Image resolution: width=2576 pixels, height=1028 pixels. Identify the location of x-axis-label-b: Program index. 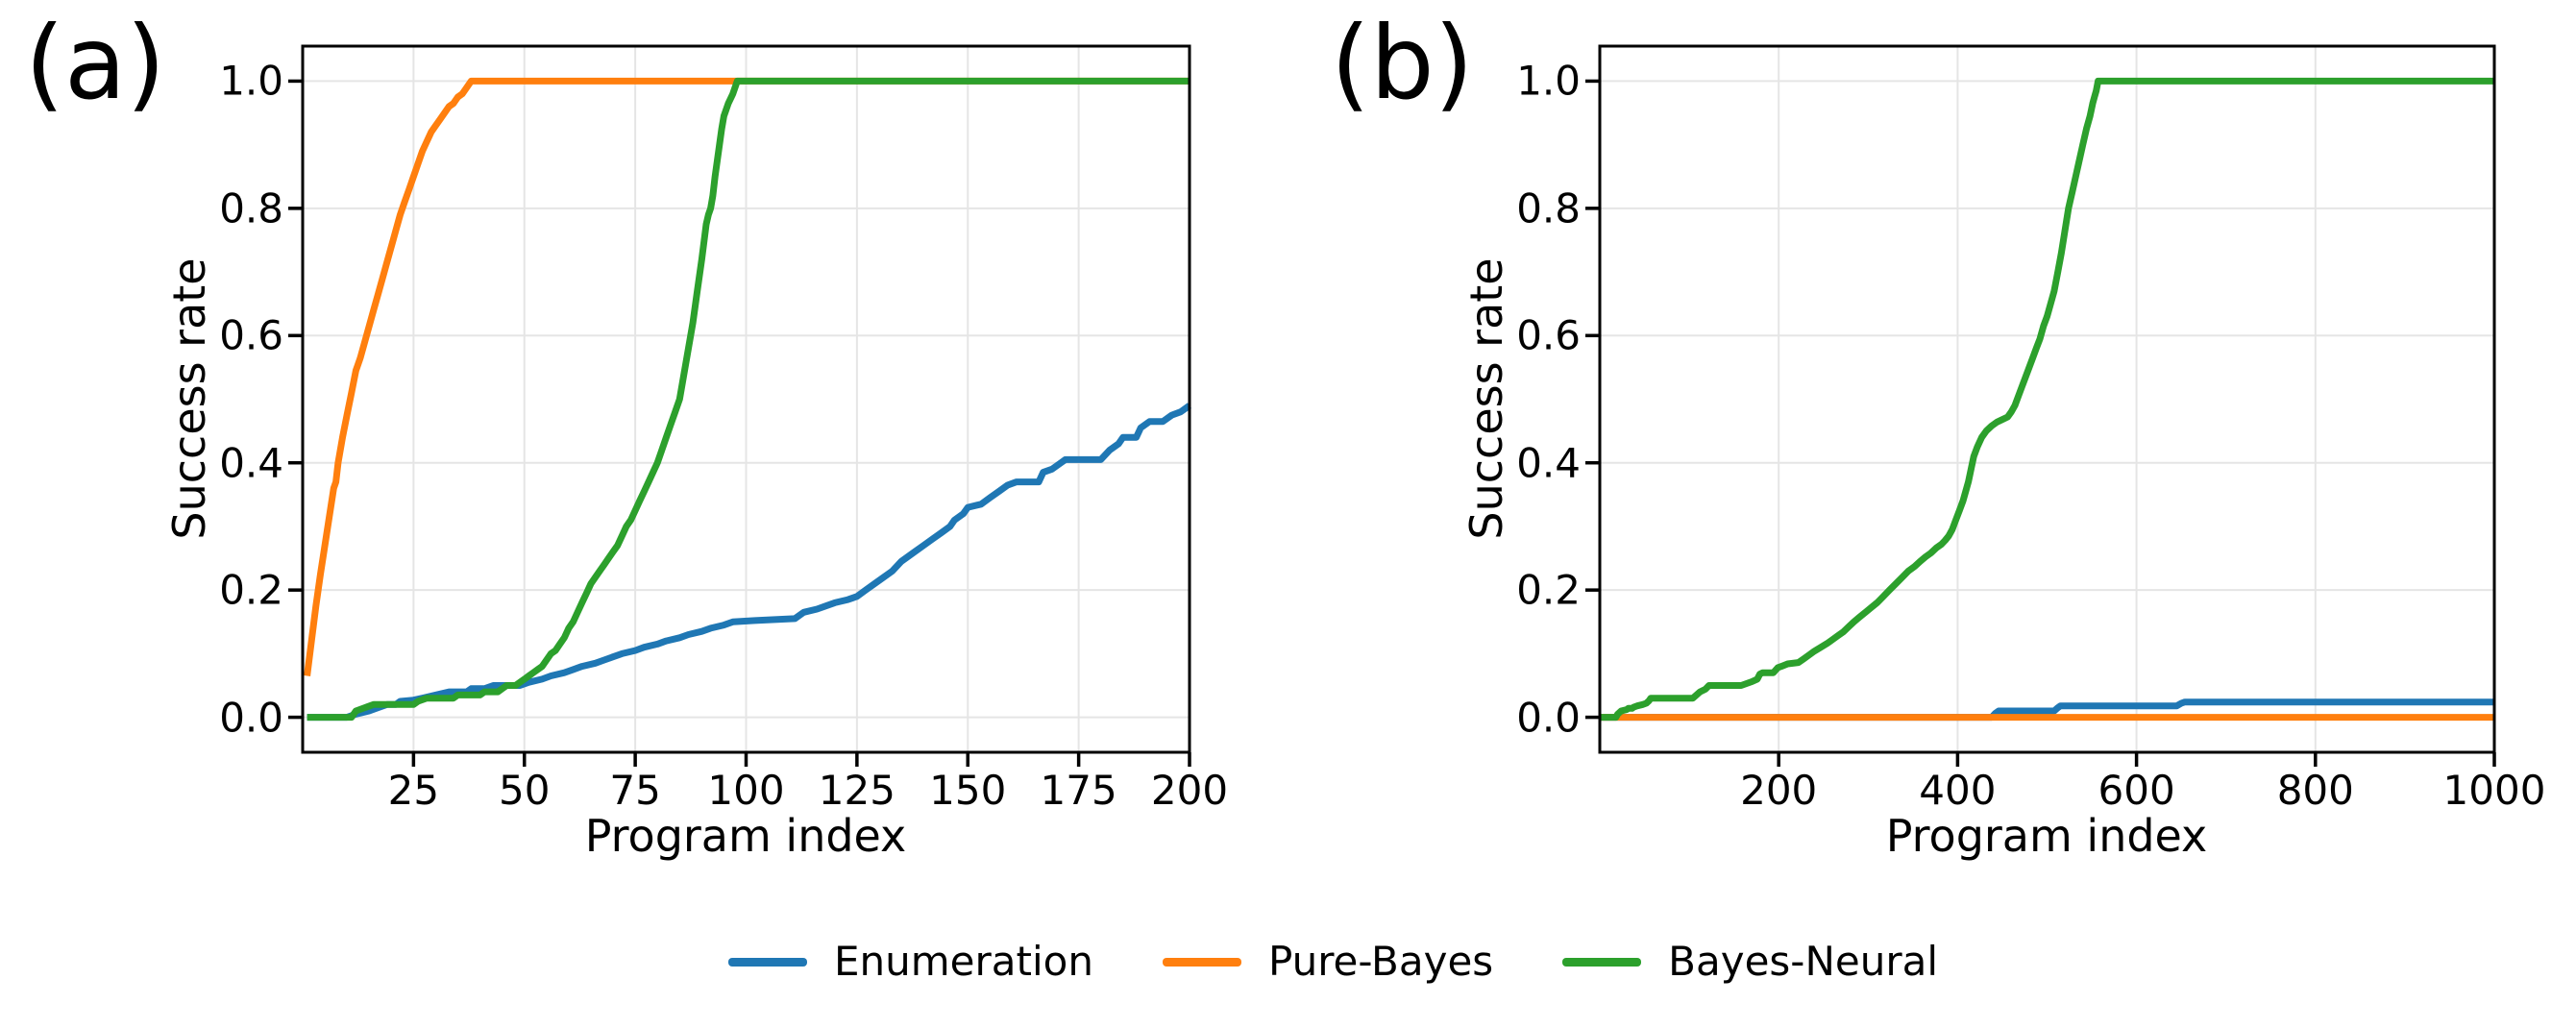
(2046, 836).